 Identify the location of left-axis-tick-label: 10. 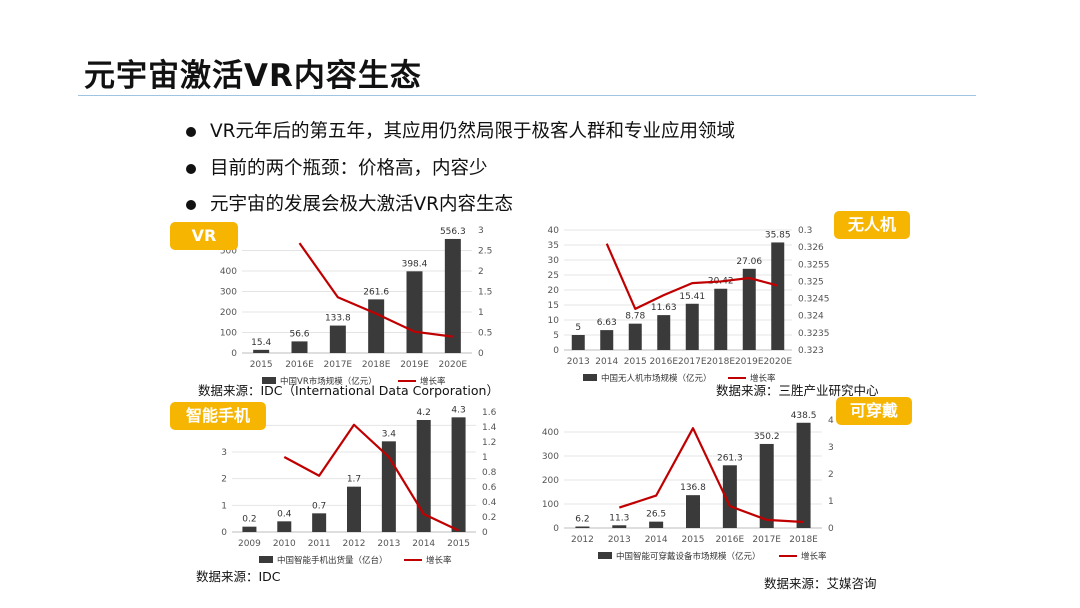
(554, 321).